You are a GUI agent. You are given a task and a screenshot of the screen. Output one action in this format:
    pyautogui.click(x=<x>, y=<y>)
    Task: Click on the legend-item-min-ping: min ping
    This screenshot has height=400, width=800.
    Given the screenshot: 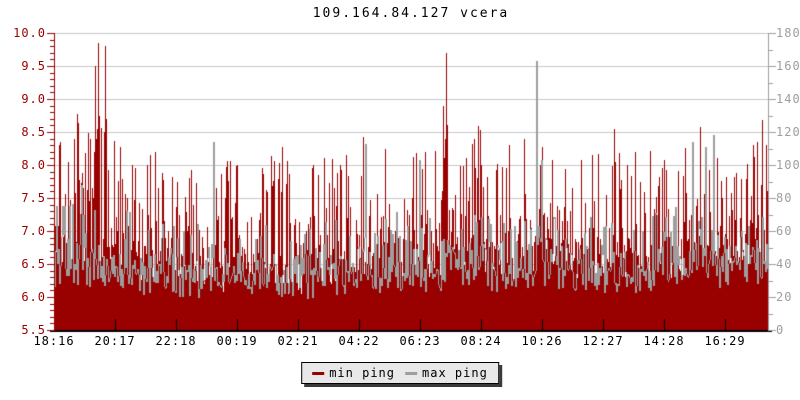 What is the action you would take?
    pyautogui.click(x=353, y=373)
    